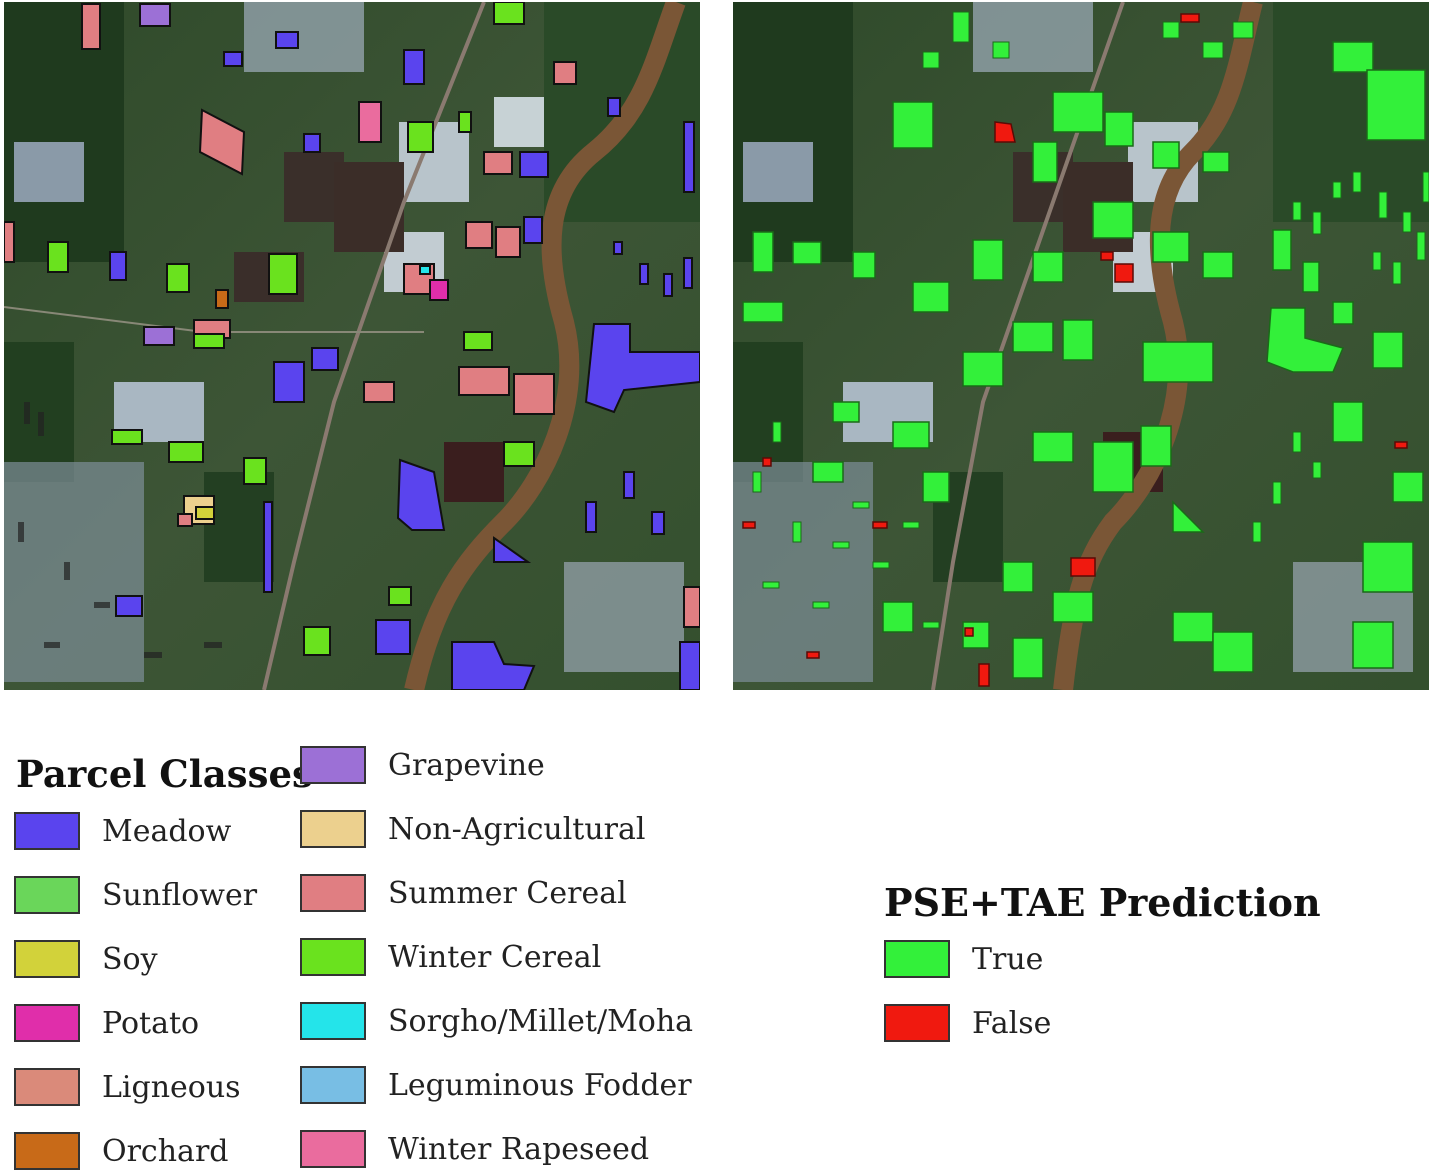  What do you see at coordinates (130, 959) in the screenshot?
I see `legend-label: Soy` at bounding box center [130, 959].